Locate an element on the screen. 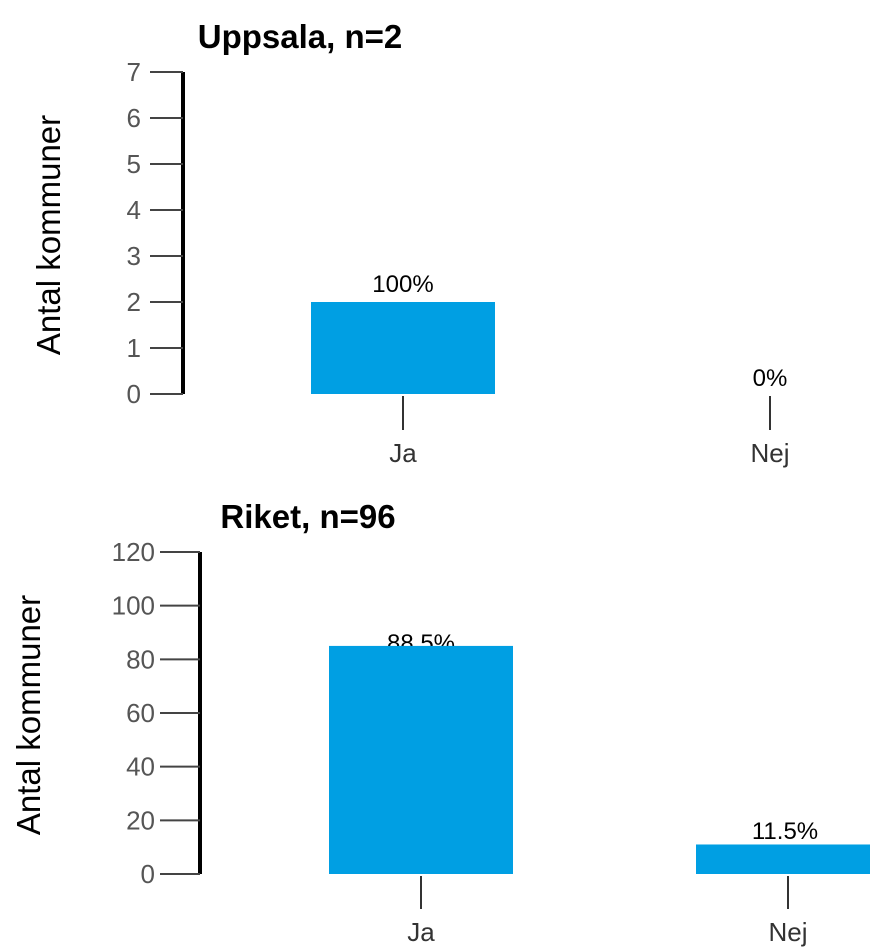 This screenshot has height=949, width=870. chart-title: Riket, n=96 is located at coordinates (307, 516).